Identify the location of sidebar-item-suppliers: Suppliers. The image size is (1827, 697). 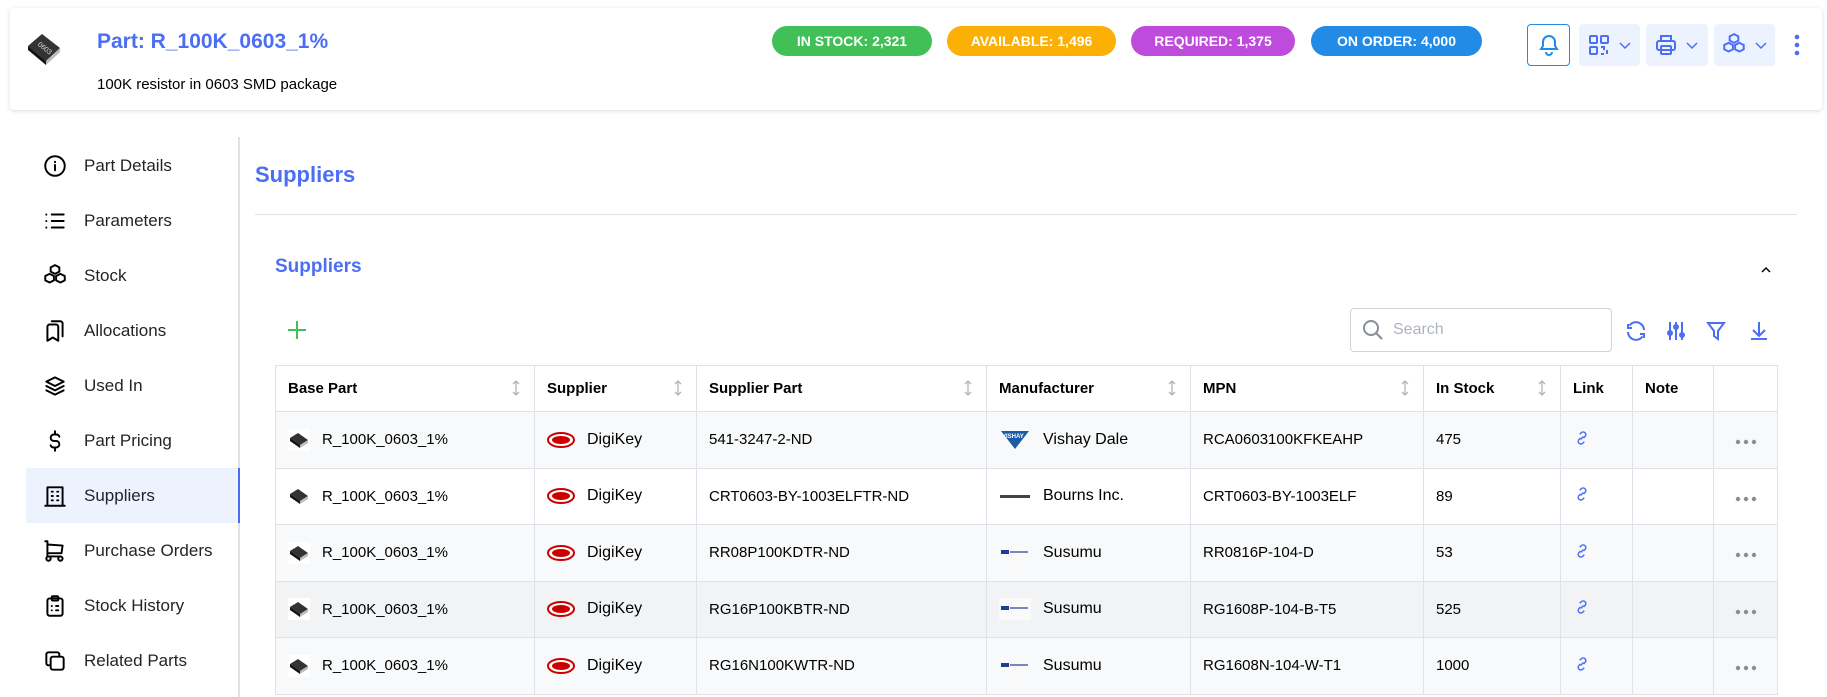
(133, 495).